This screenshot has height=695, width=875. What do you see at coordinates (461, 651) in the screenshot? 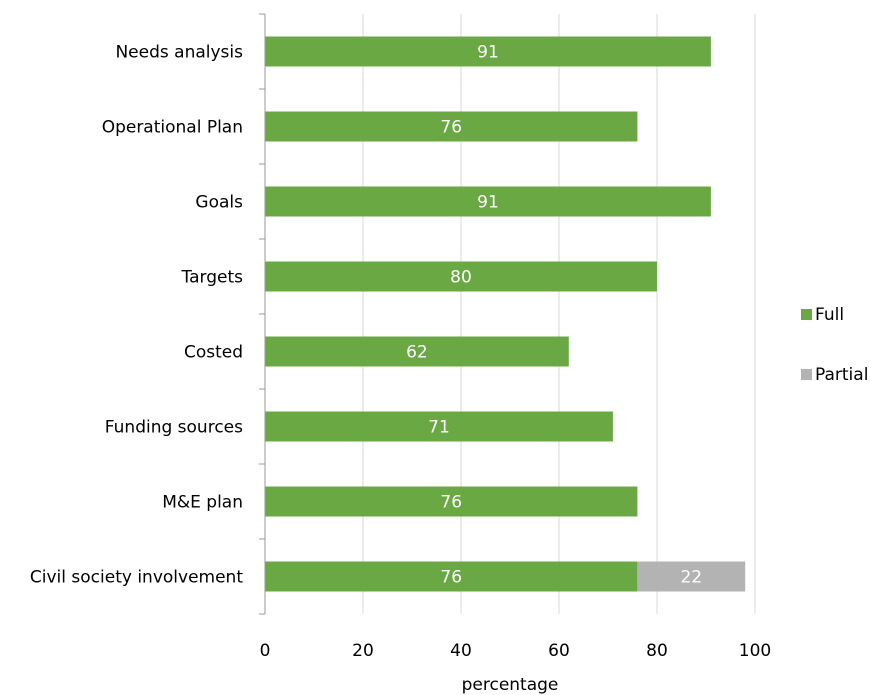
I see `x-tick-label: 40` at bounding box center [461, 651].